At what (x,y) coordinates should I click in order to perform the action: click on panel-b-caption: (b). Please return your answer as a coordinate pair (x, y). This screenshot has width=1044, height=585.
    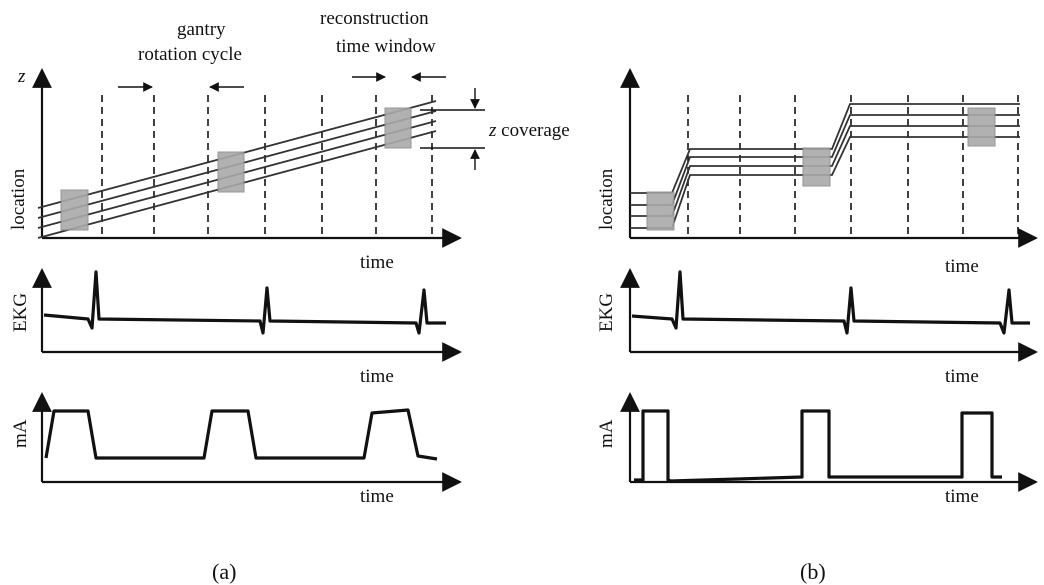
    Looking at the image, I should click on (813, 571).